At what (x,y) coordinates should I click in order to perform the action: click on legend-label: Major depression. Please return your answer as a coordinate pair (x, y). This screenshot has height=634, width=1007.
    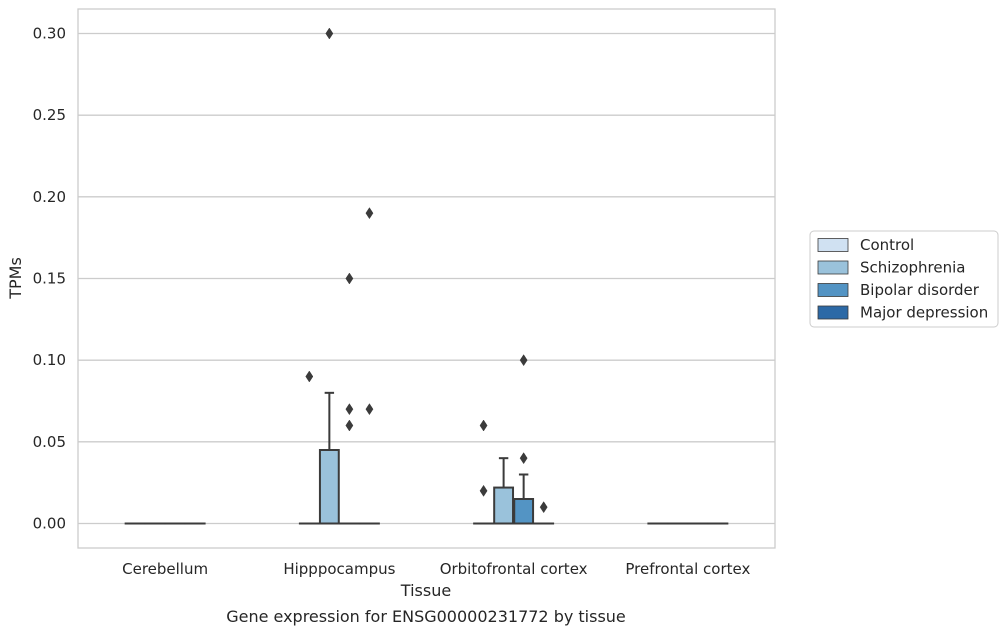
    Looking at the image, I should click on (924, 313).